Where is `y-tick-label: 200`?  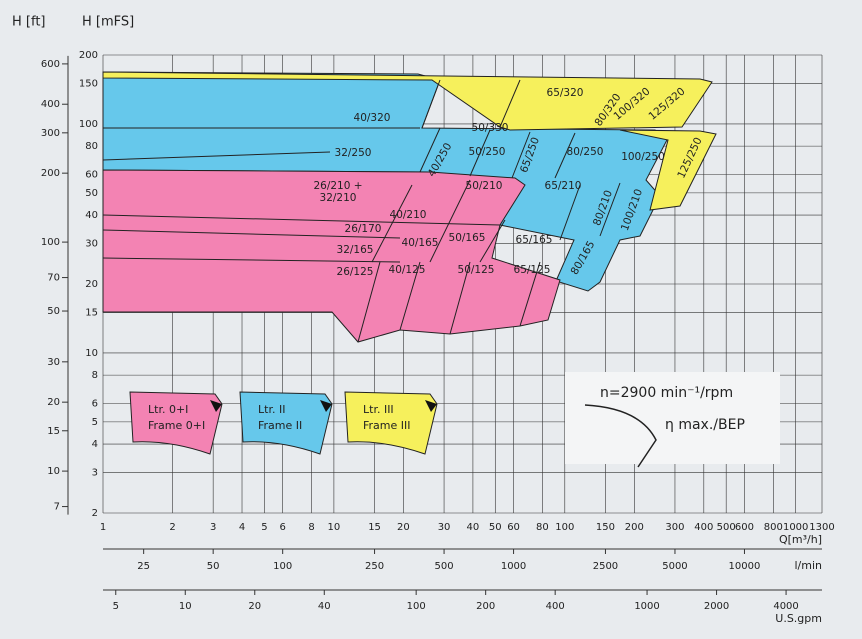
y-tick-label: 200 is located at coordinates (88, 55).